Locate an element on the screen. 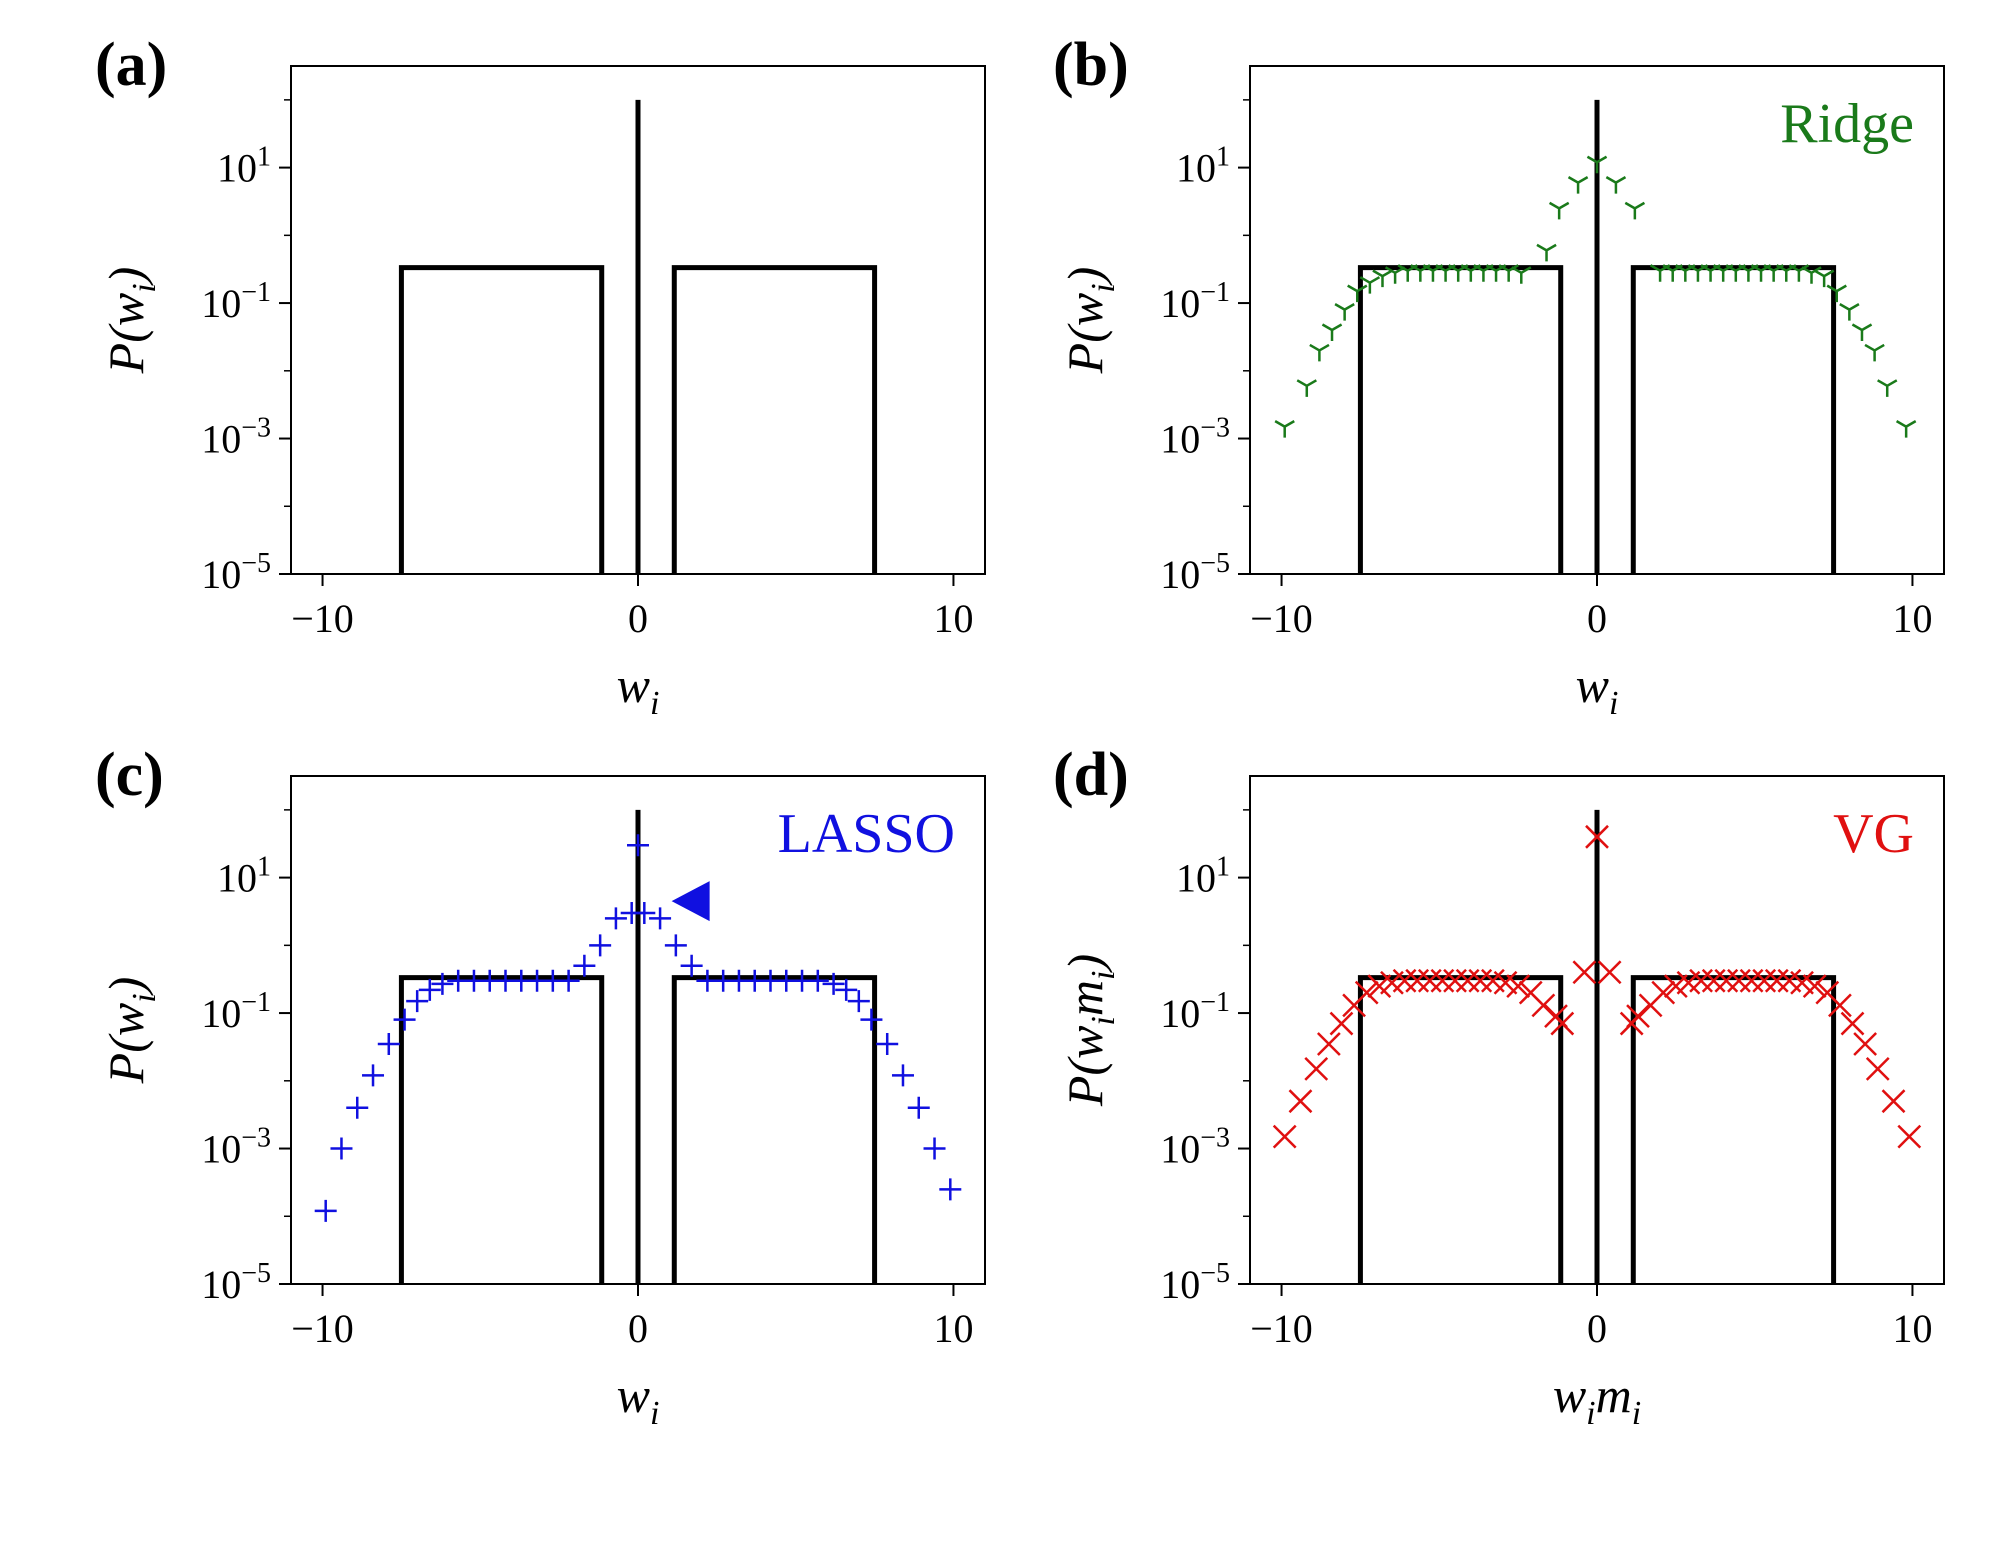  y-axis-label-mid-sub: i is located at coordinates (1103, 975).